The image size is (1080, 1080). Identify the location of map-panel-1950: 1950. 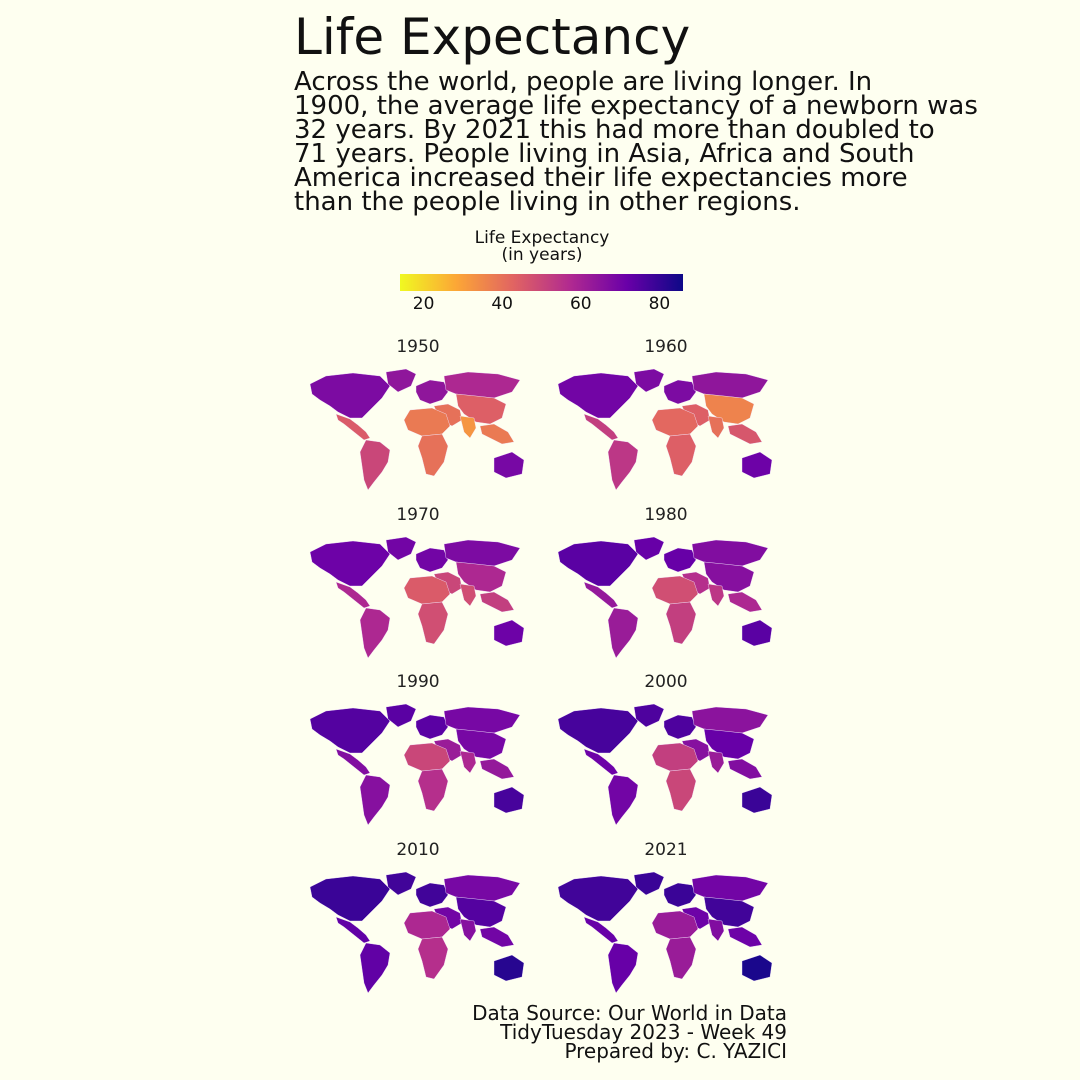
(418, 413).